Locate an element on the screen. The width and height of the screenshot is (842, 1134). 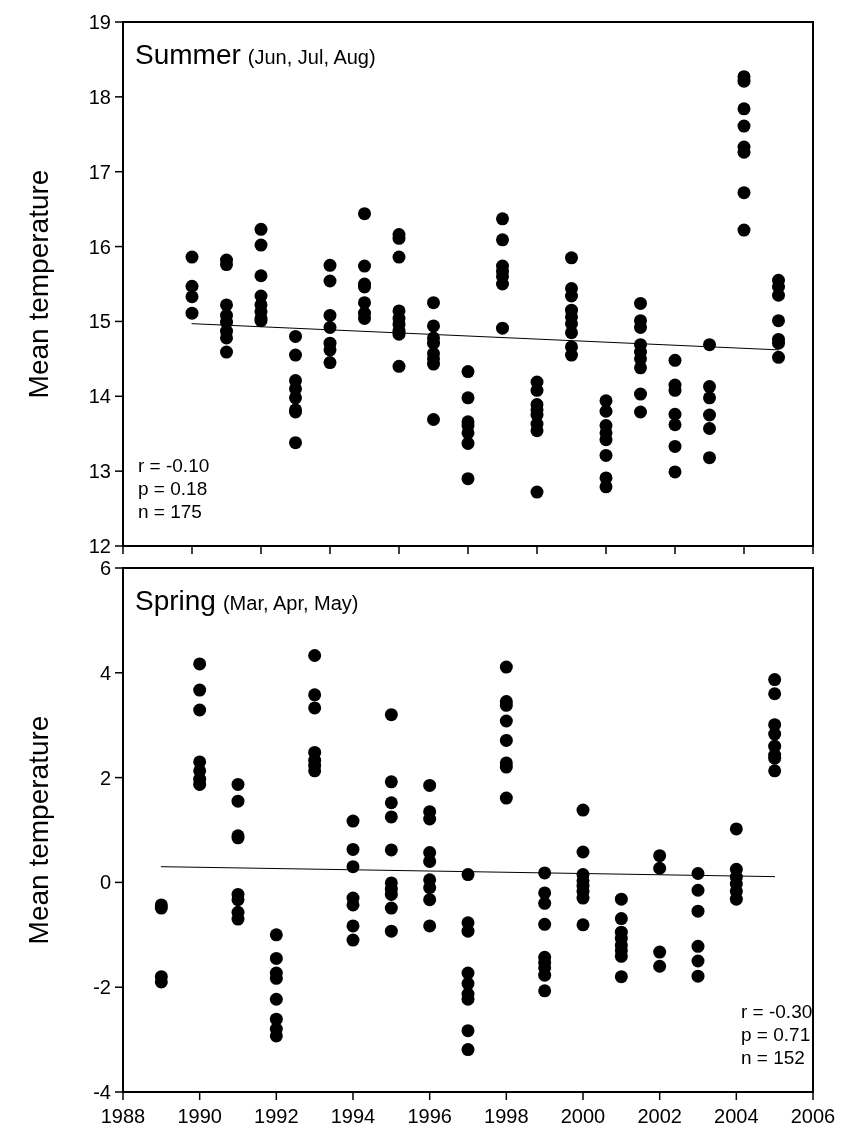
x-tick-label: 1994 is located at coordinates (353, 1116).